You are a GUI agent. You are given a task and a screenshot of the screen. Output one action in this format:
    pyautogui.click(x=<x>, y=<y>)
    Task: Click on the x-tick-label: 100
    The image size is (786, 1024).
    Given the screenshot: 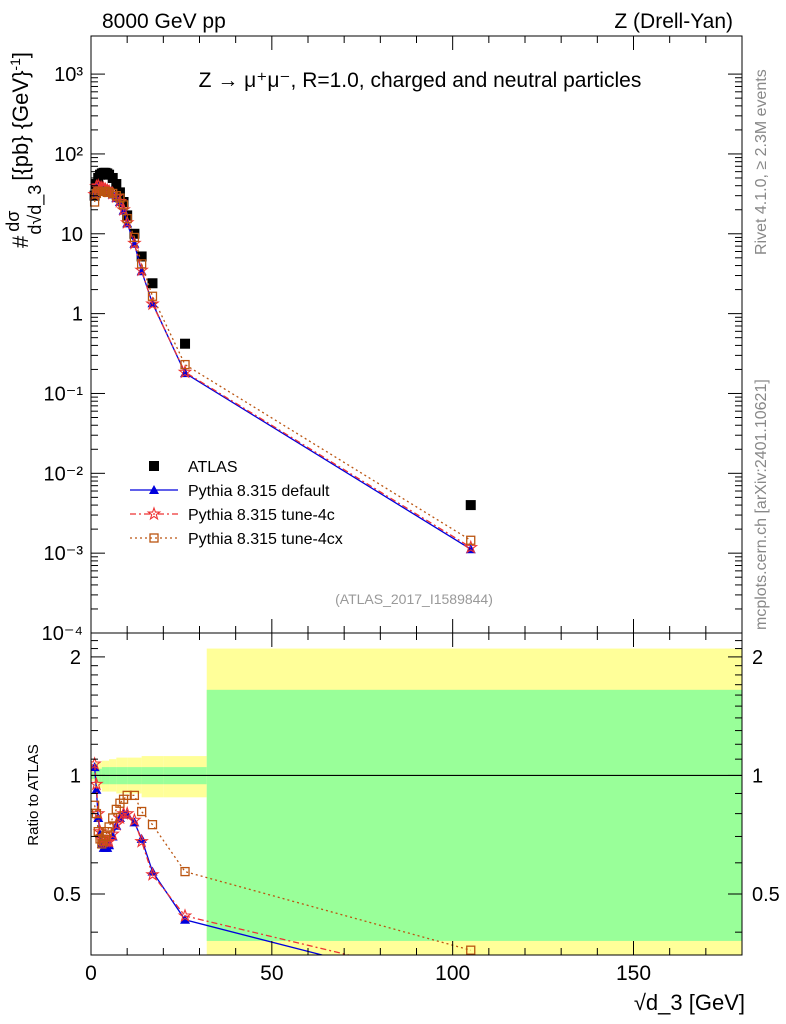 What is the action you would take?
    pyautogui.click(x=452, y=973)
    